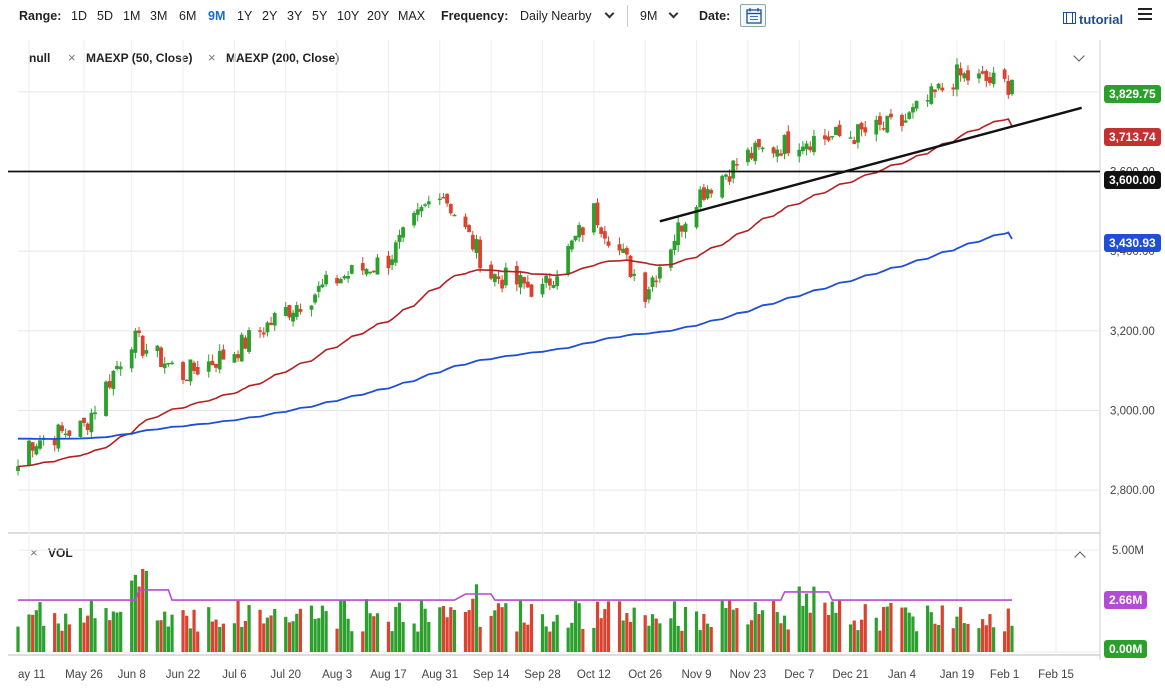 This screenshot has width=1165, height=691. I want to click on x-tick-label: Oct 12, so click(594, 675).